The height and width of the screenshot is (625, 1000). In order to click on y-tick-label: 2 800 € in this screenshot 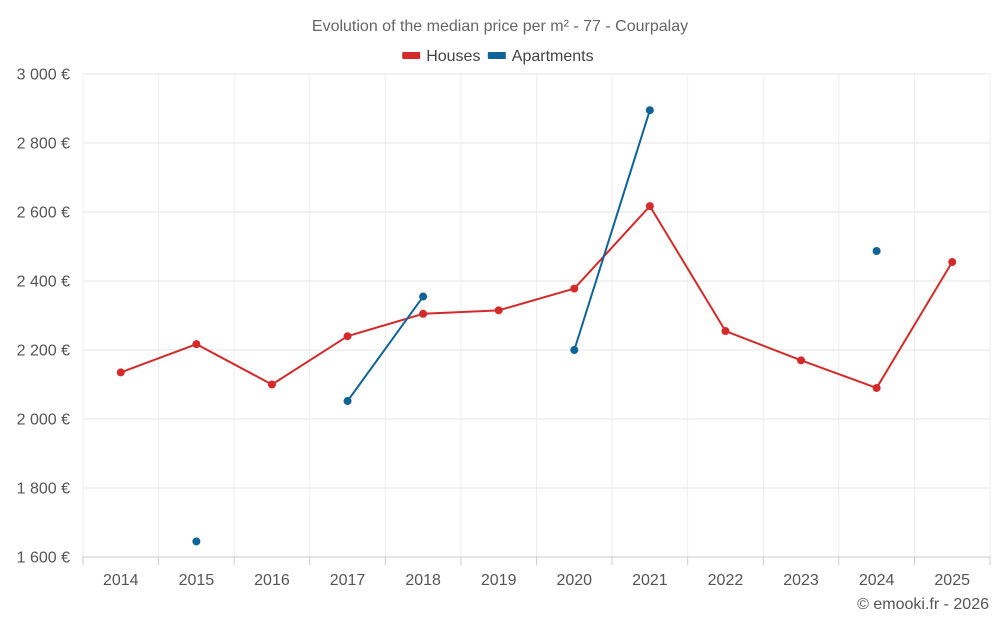, I will do `click(43, 144)`.